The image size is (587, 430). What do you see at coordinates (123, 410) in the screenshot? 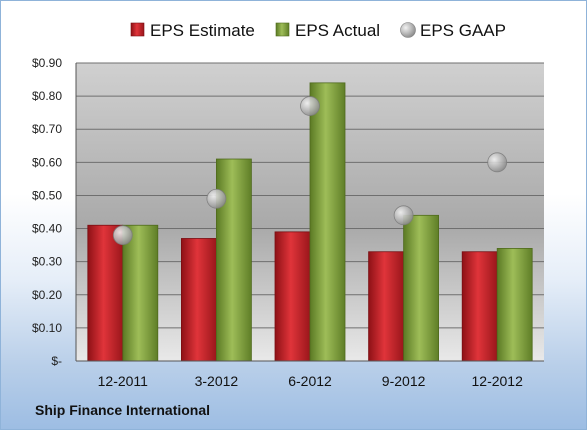
I see `company-name: Ship Finance International` at bounding box center [123, 410].